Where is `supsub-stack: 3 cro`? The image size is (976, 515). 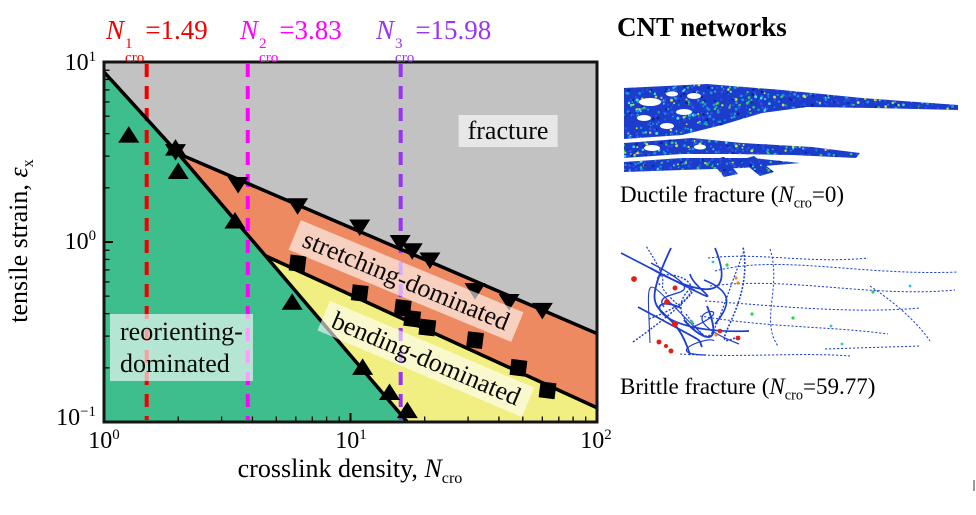
supsub-stack: 3 cro is located at coordinates (405, 51).